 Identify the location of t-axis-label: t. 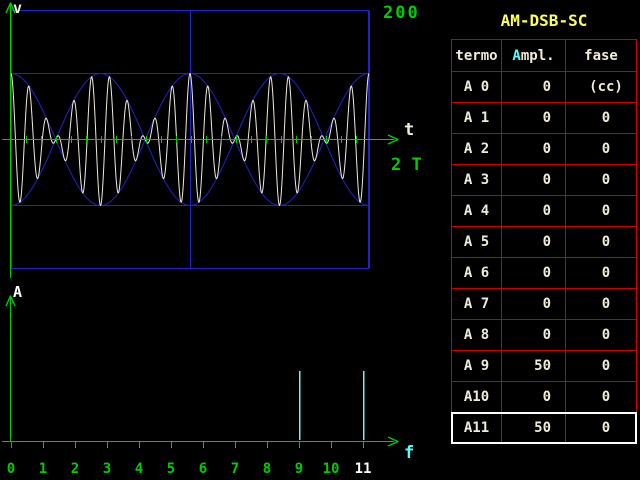
(409, 130).